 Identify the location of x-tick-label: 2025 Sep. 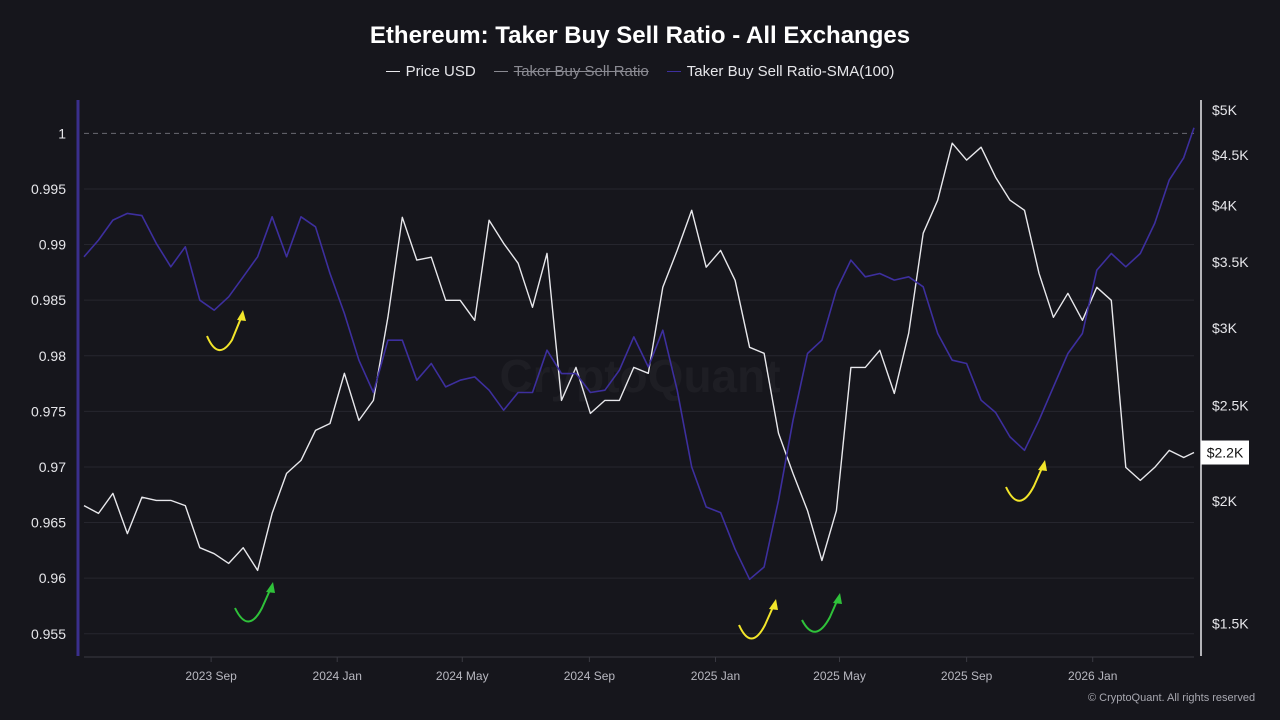
(967, 676).